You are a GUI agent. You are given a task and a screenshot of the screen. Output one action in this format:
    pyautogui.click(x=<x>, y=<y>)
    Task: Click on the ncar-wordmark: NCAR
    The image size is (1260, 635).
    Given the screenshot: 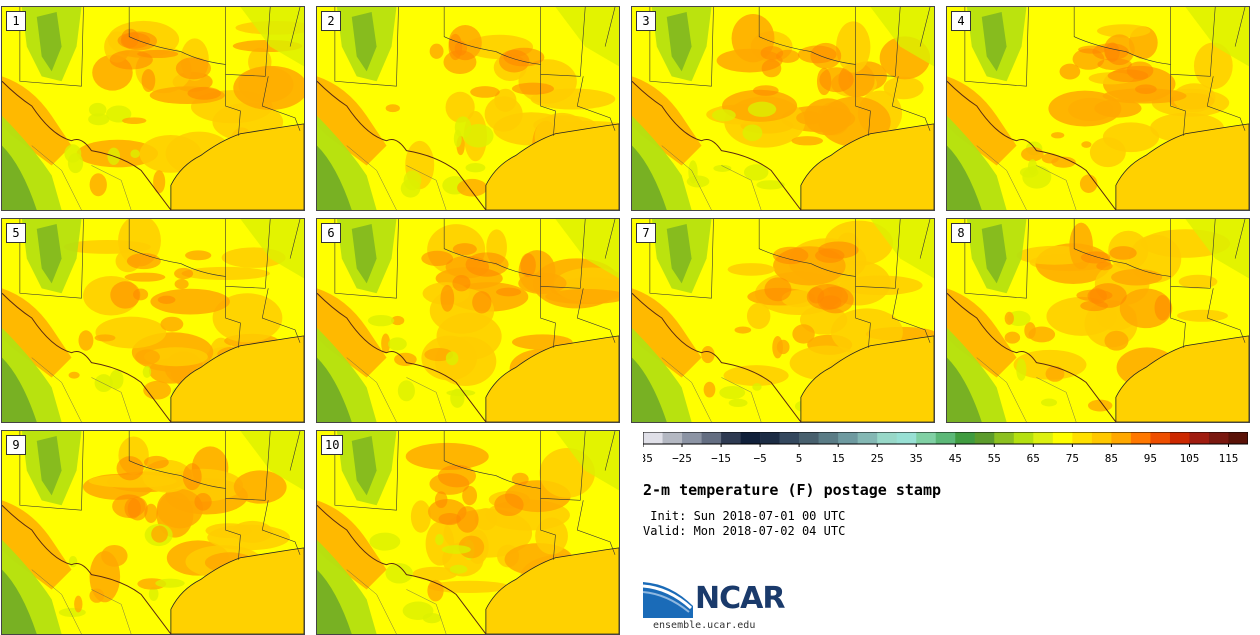 What is the action you would take?
    pyautogui.click(x=740, y=598)
    